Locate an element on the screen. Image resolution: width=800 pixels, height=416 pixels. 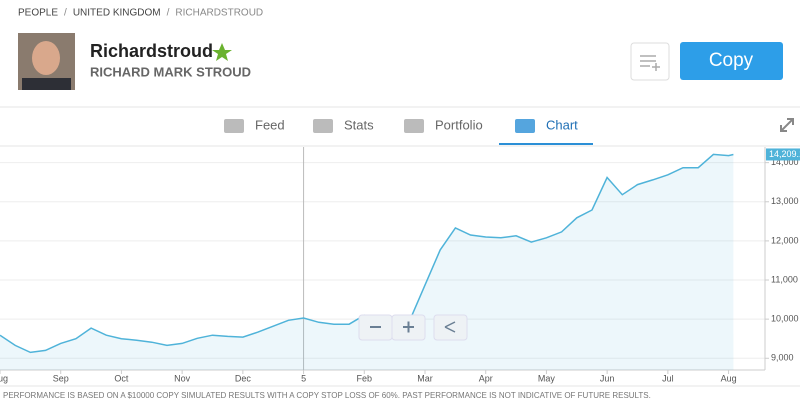
current-value-label: 14,209.1 is located at coordinates (784, 154).